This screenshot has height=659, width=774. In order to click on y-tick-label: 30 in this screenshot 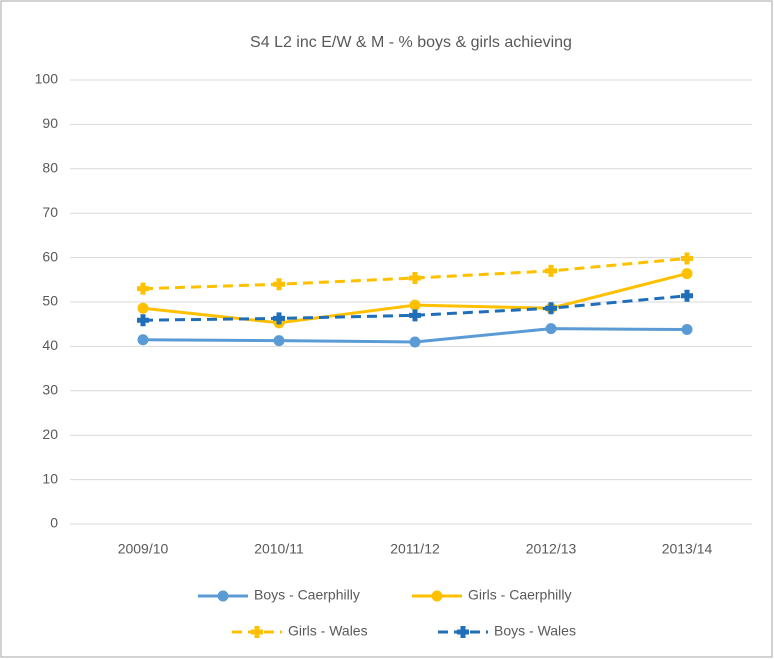, I will do `click(50, 390)`.